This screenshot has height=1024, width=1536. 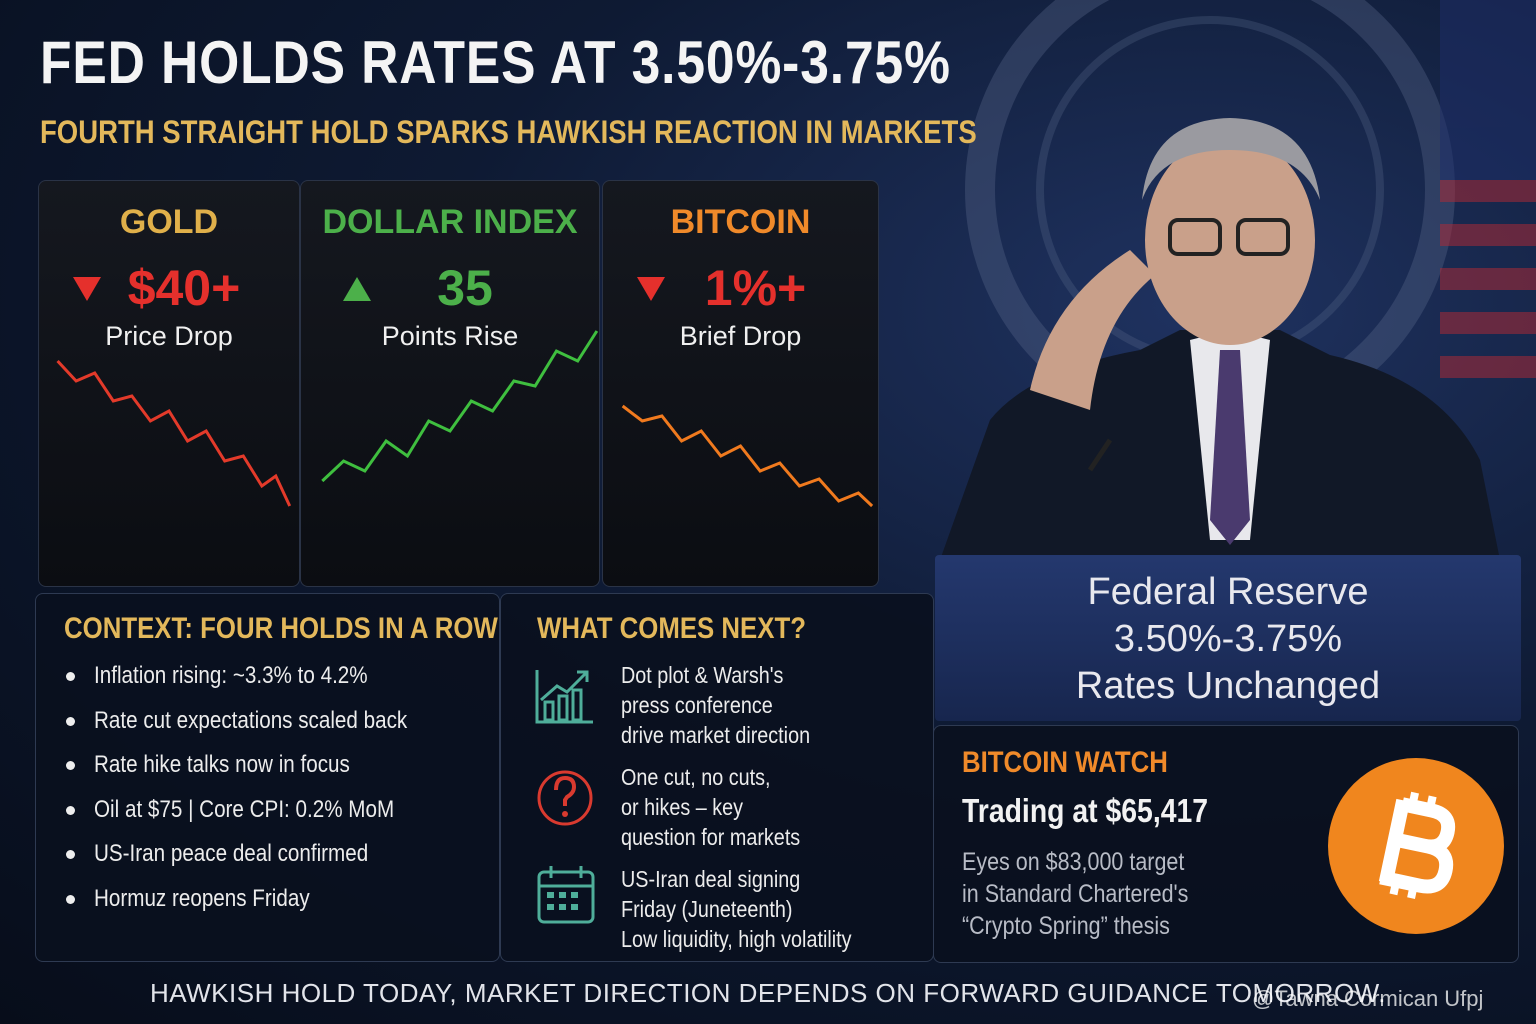 I want to click on bitcoin-note: Eyes on $83,000 target, so click(x=1073, y=862).